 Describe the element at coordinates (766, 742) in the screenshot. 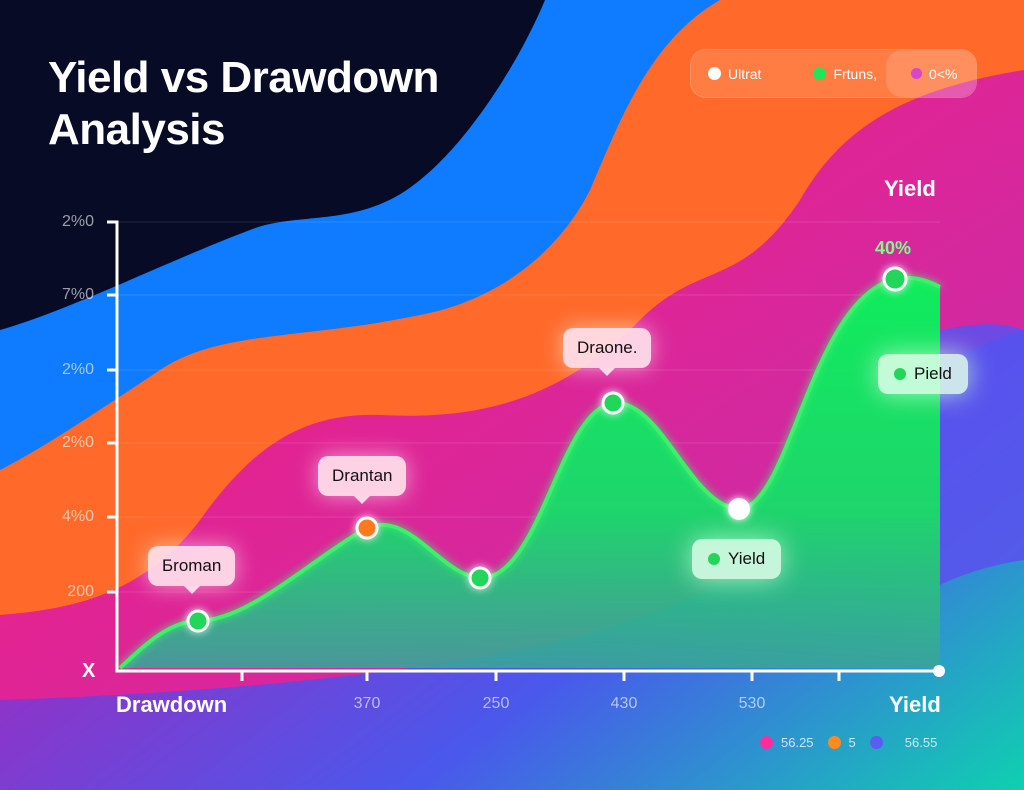

I see `pink-dot-icon` at that location.